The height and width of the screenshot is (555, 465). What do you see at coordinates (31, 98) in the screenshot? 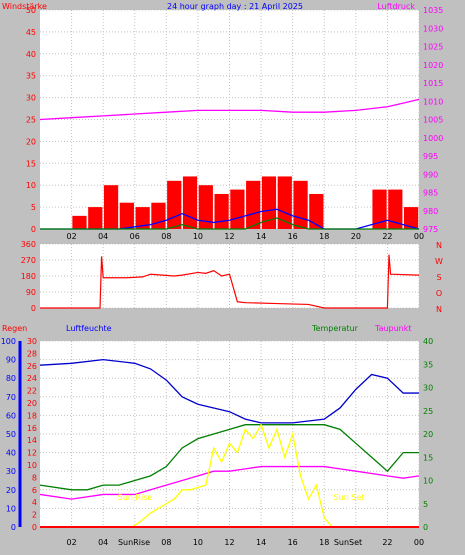
I see `left-tick-6: 30` at bounding box center [31, 98].